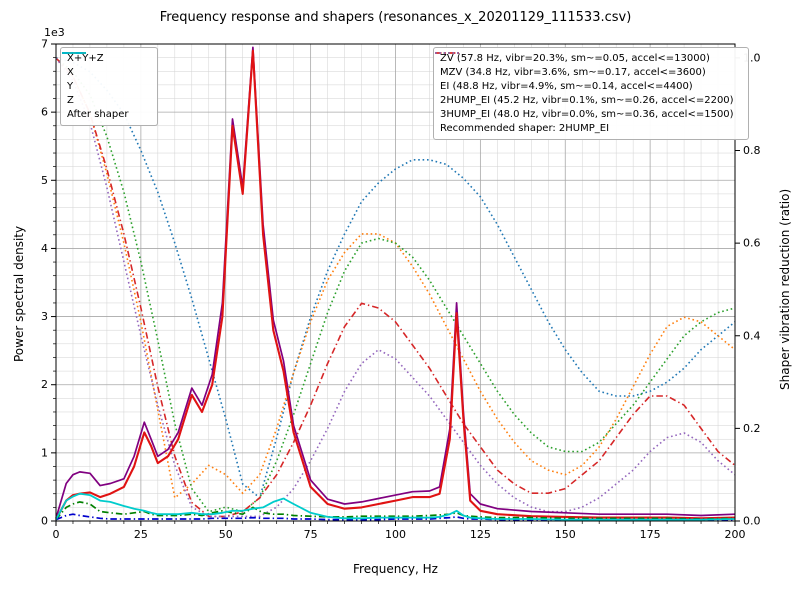  What do you see at coordinates (311, 534) in the screenshot?
I see `x-tick-label: 75` at bounding box center [311, 534].